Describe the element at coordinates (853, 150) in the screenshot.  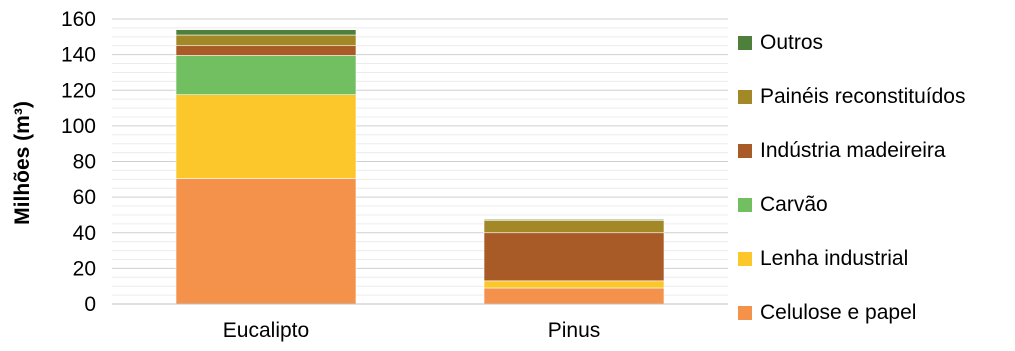
I see `legend-label: Indústria madeireira` at that location.